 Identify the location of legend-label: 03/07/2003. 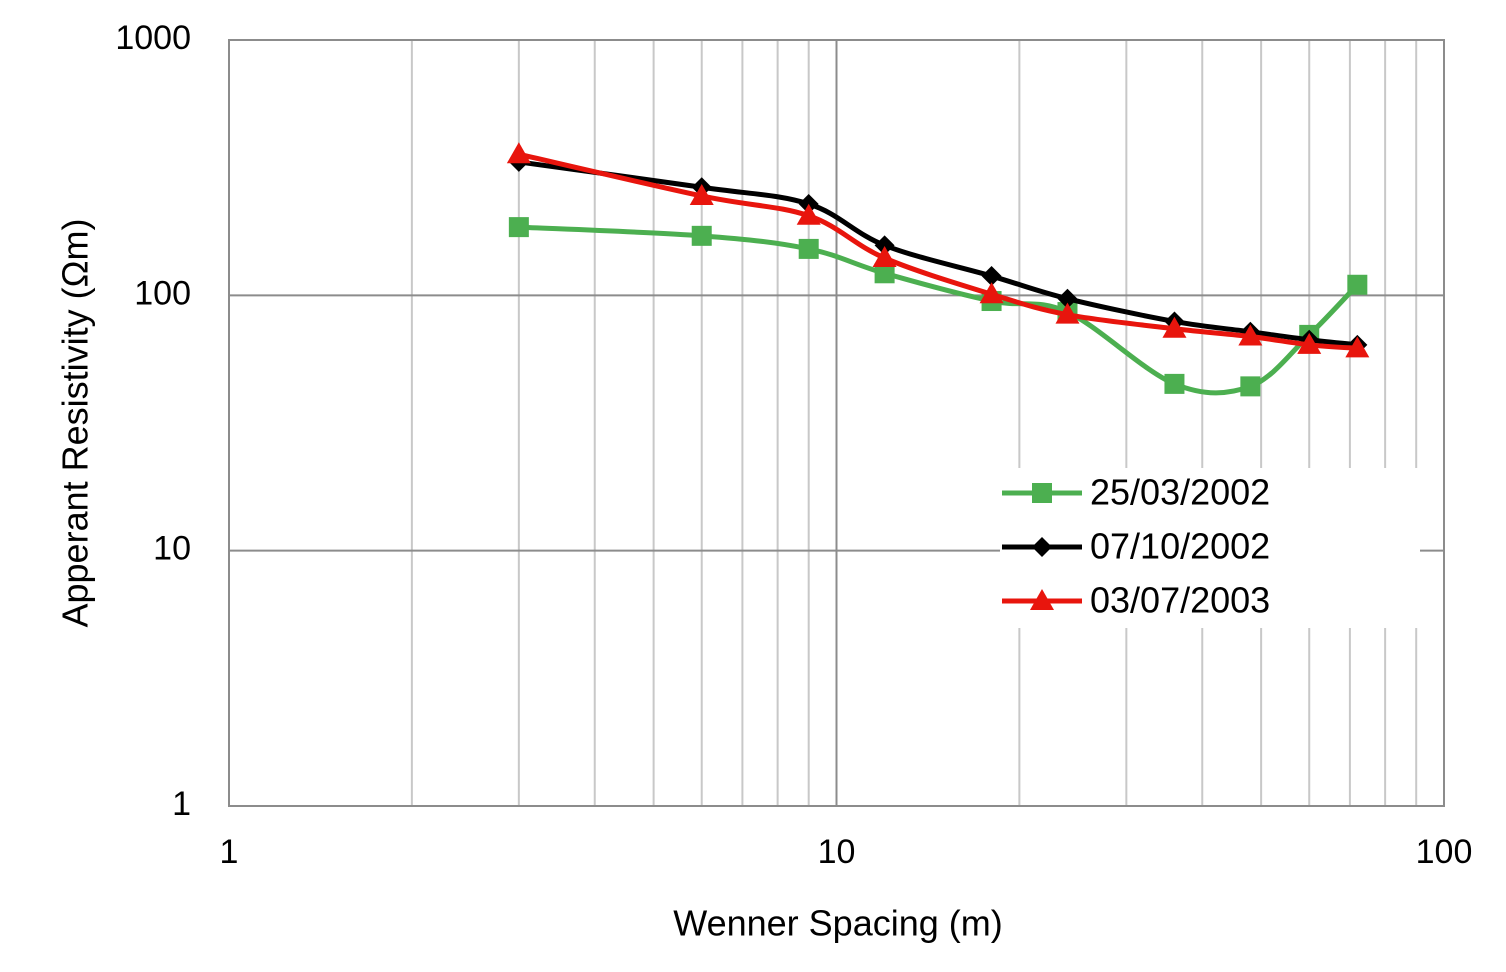
(1180, 600).